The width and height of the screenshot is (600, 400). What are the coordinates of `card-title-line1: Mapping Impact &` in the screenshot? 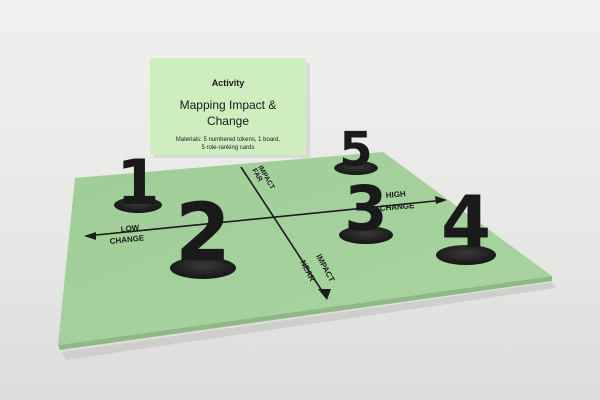 It's located at (228, 105).